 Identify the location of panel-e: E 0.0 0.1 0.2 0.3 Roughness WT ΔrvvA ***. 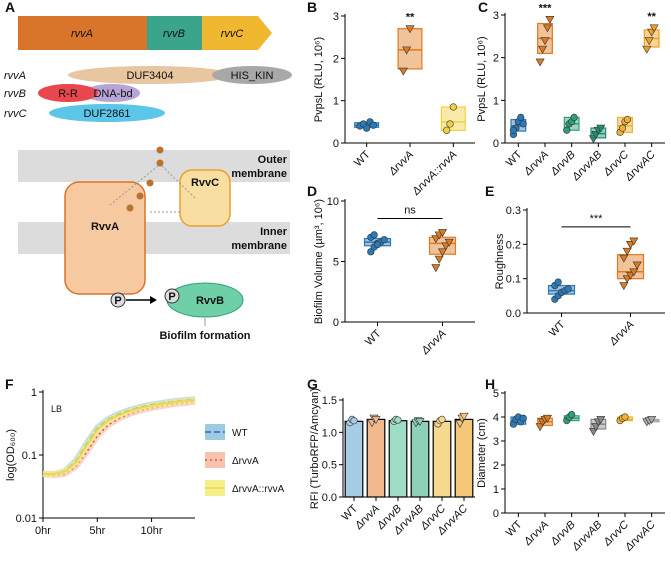
(575, 266).